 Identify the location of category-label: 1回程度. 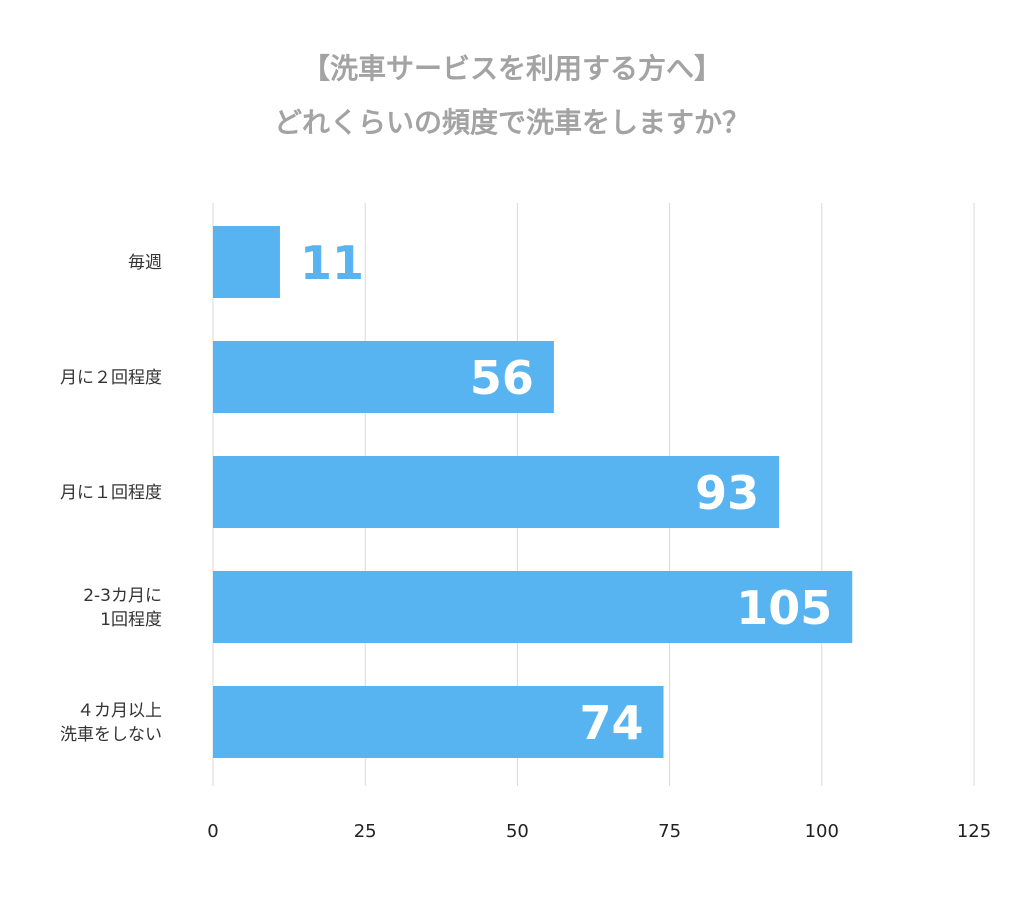
(131, 620).